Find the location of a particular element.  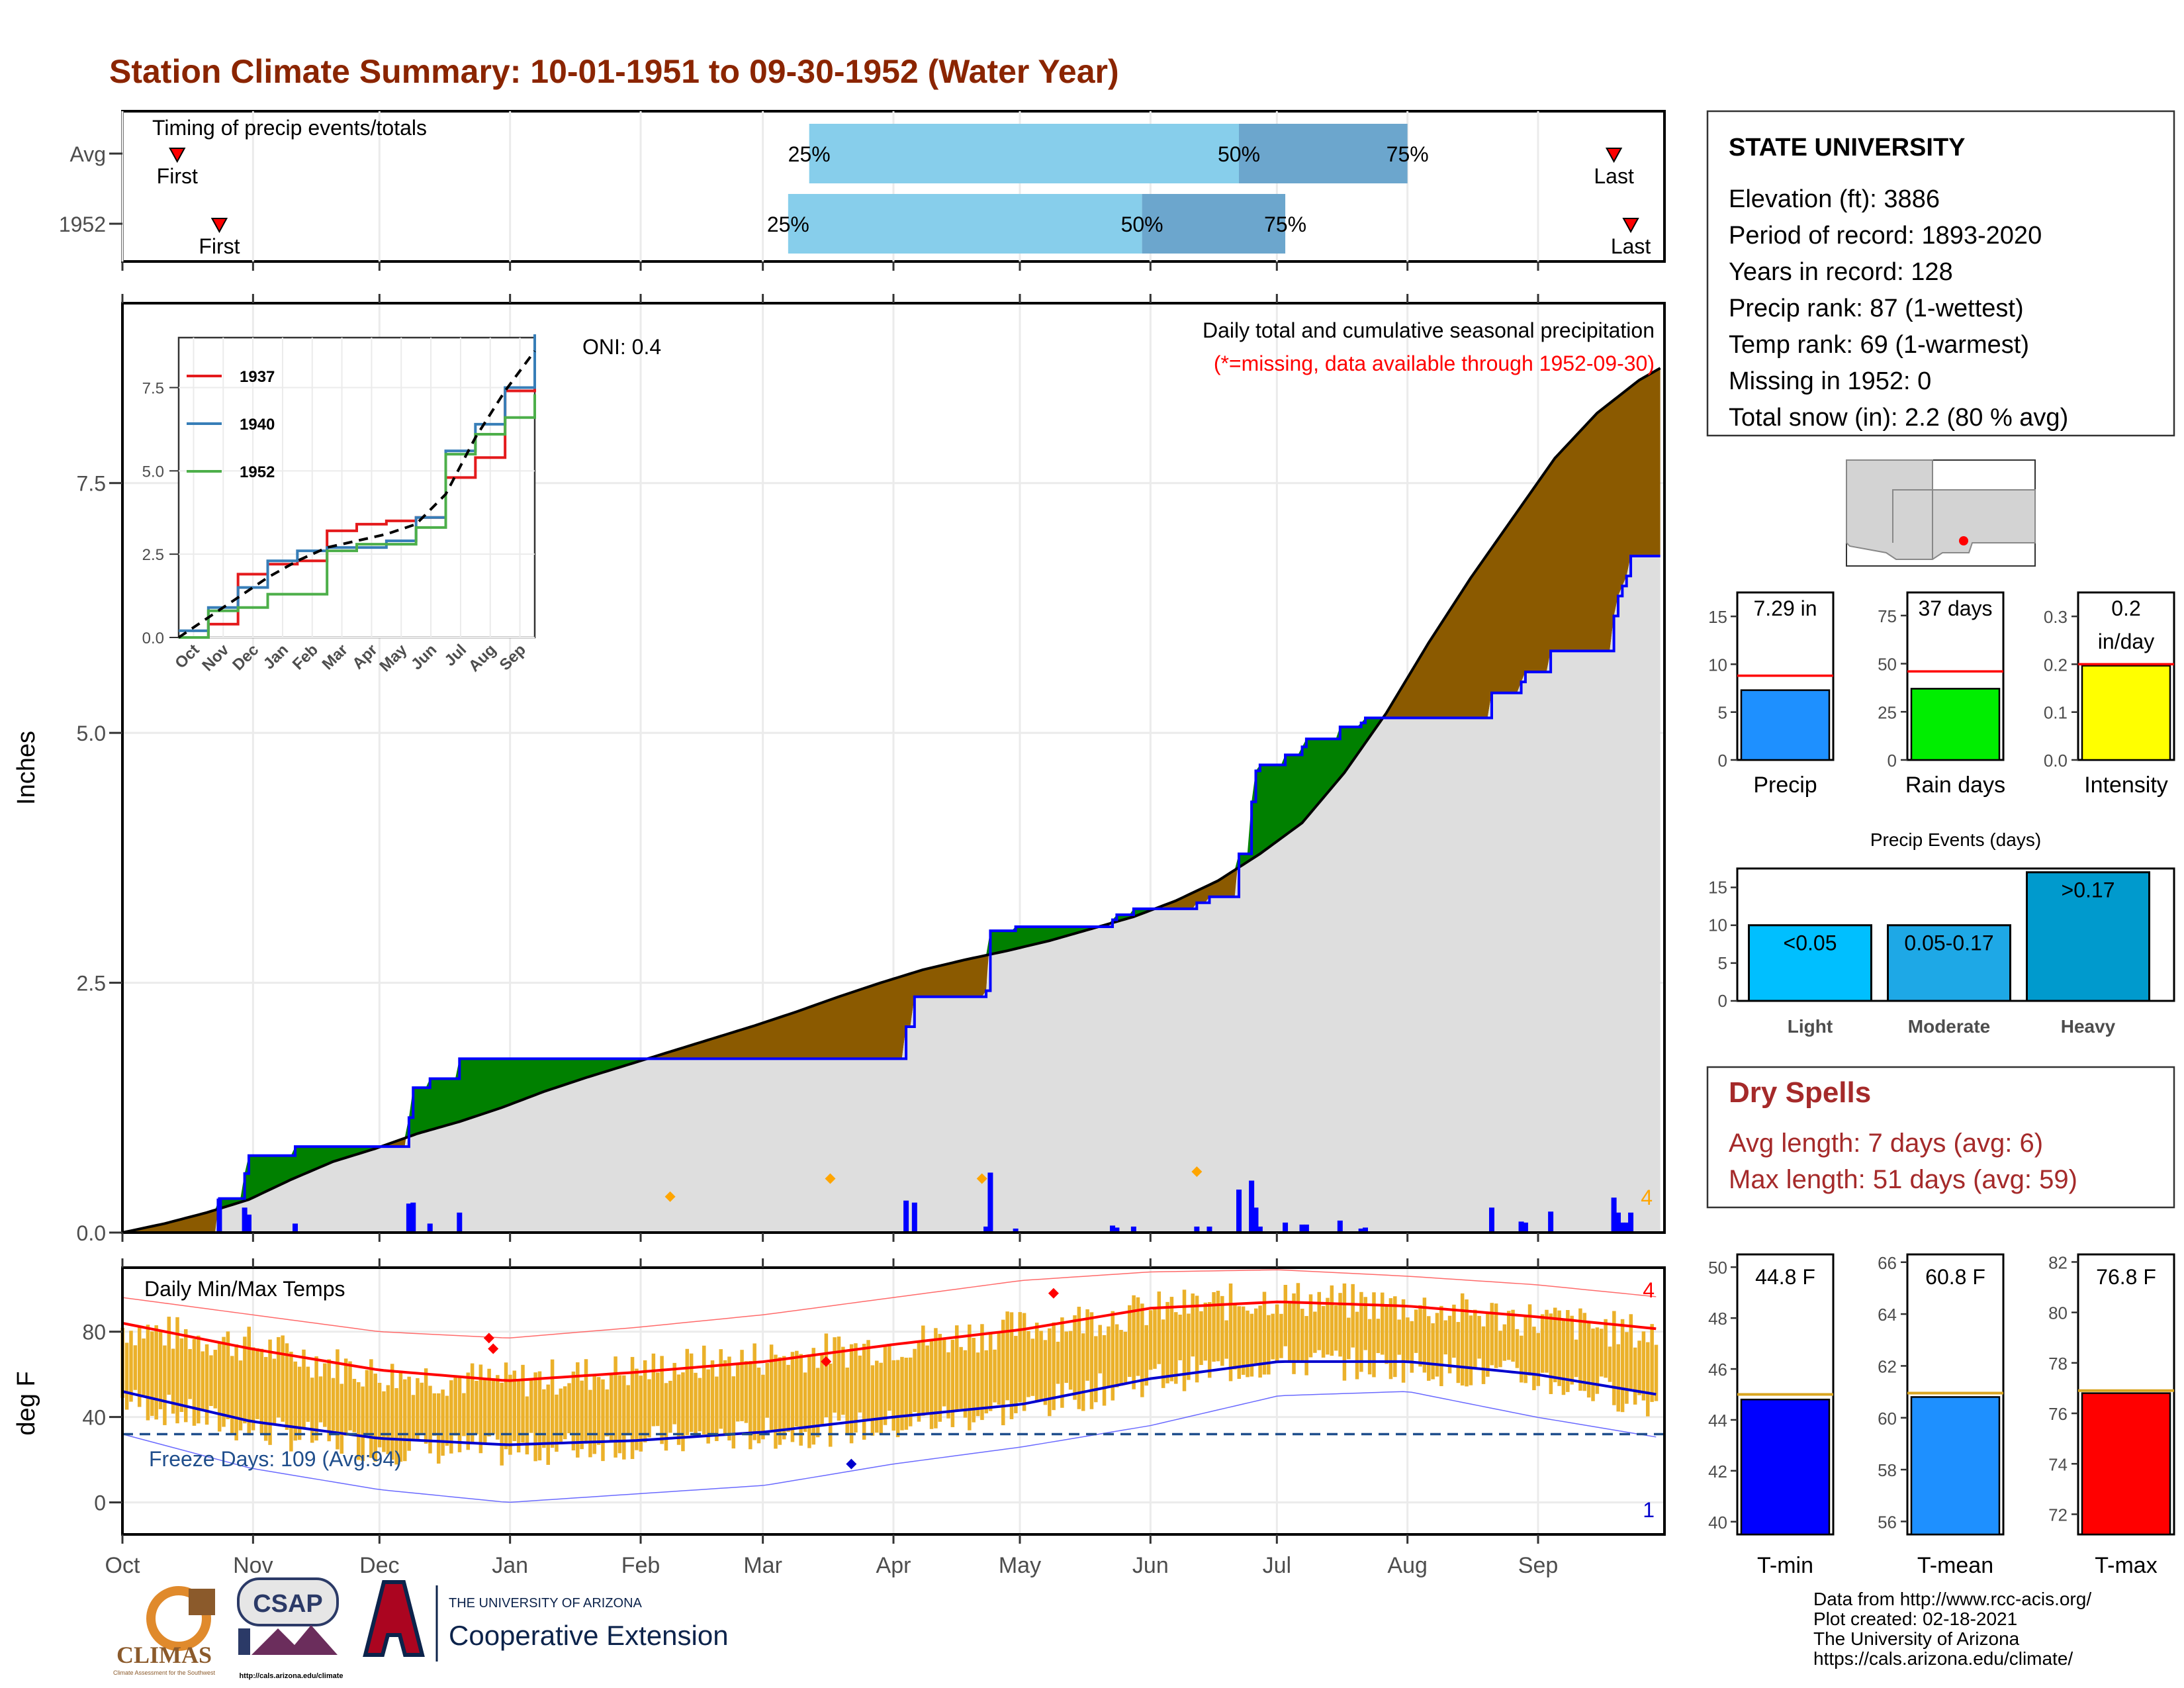

inset-y-tick-label: 2.5 is located at coordinates (153, 555).